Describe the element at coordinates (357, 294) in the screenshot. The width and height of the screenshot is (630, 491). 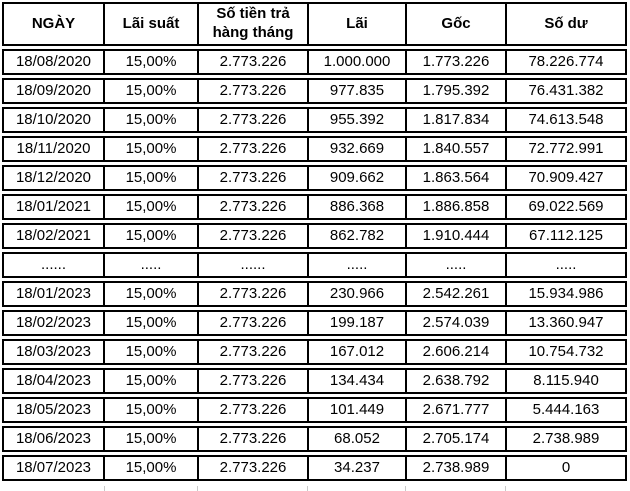
I see `table-cell: 230.966` at that location.